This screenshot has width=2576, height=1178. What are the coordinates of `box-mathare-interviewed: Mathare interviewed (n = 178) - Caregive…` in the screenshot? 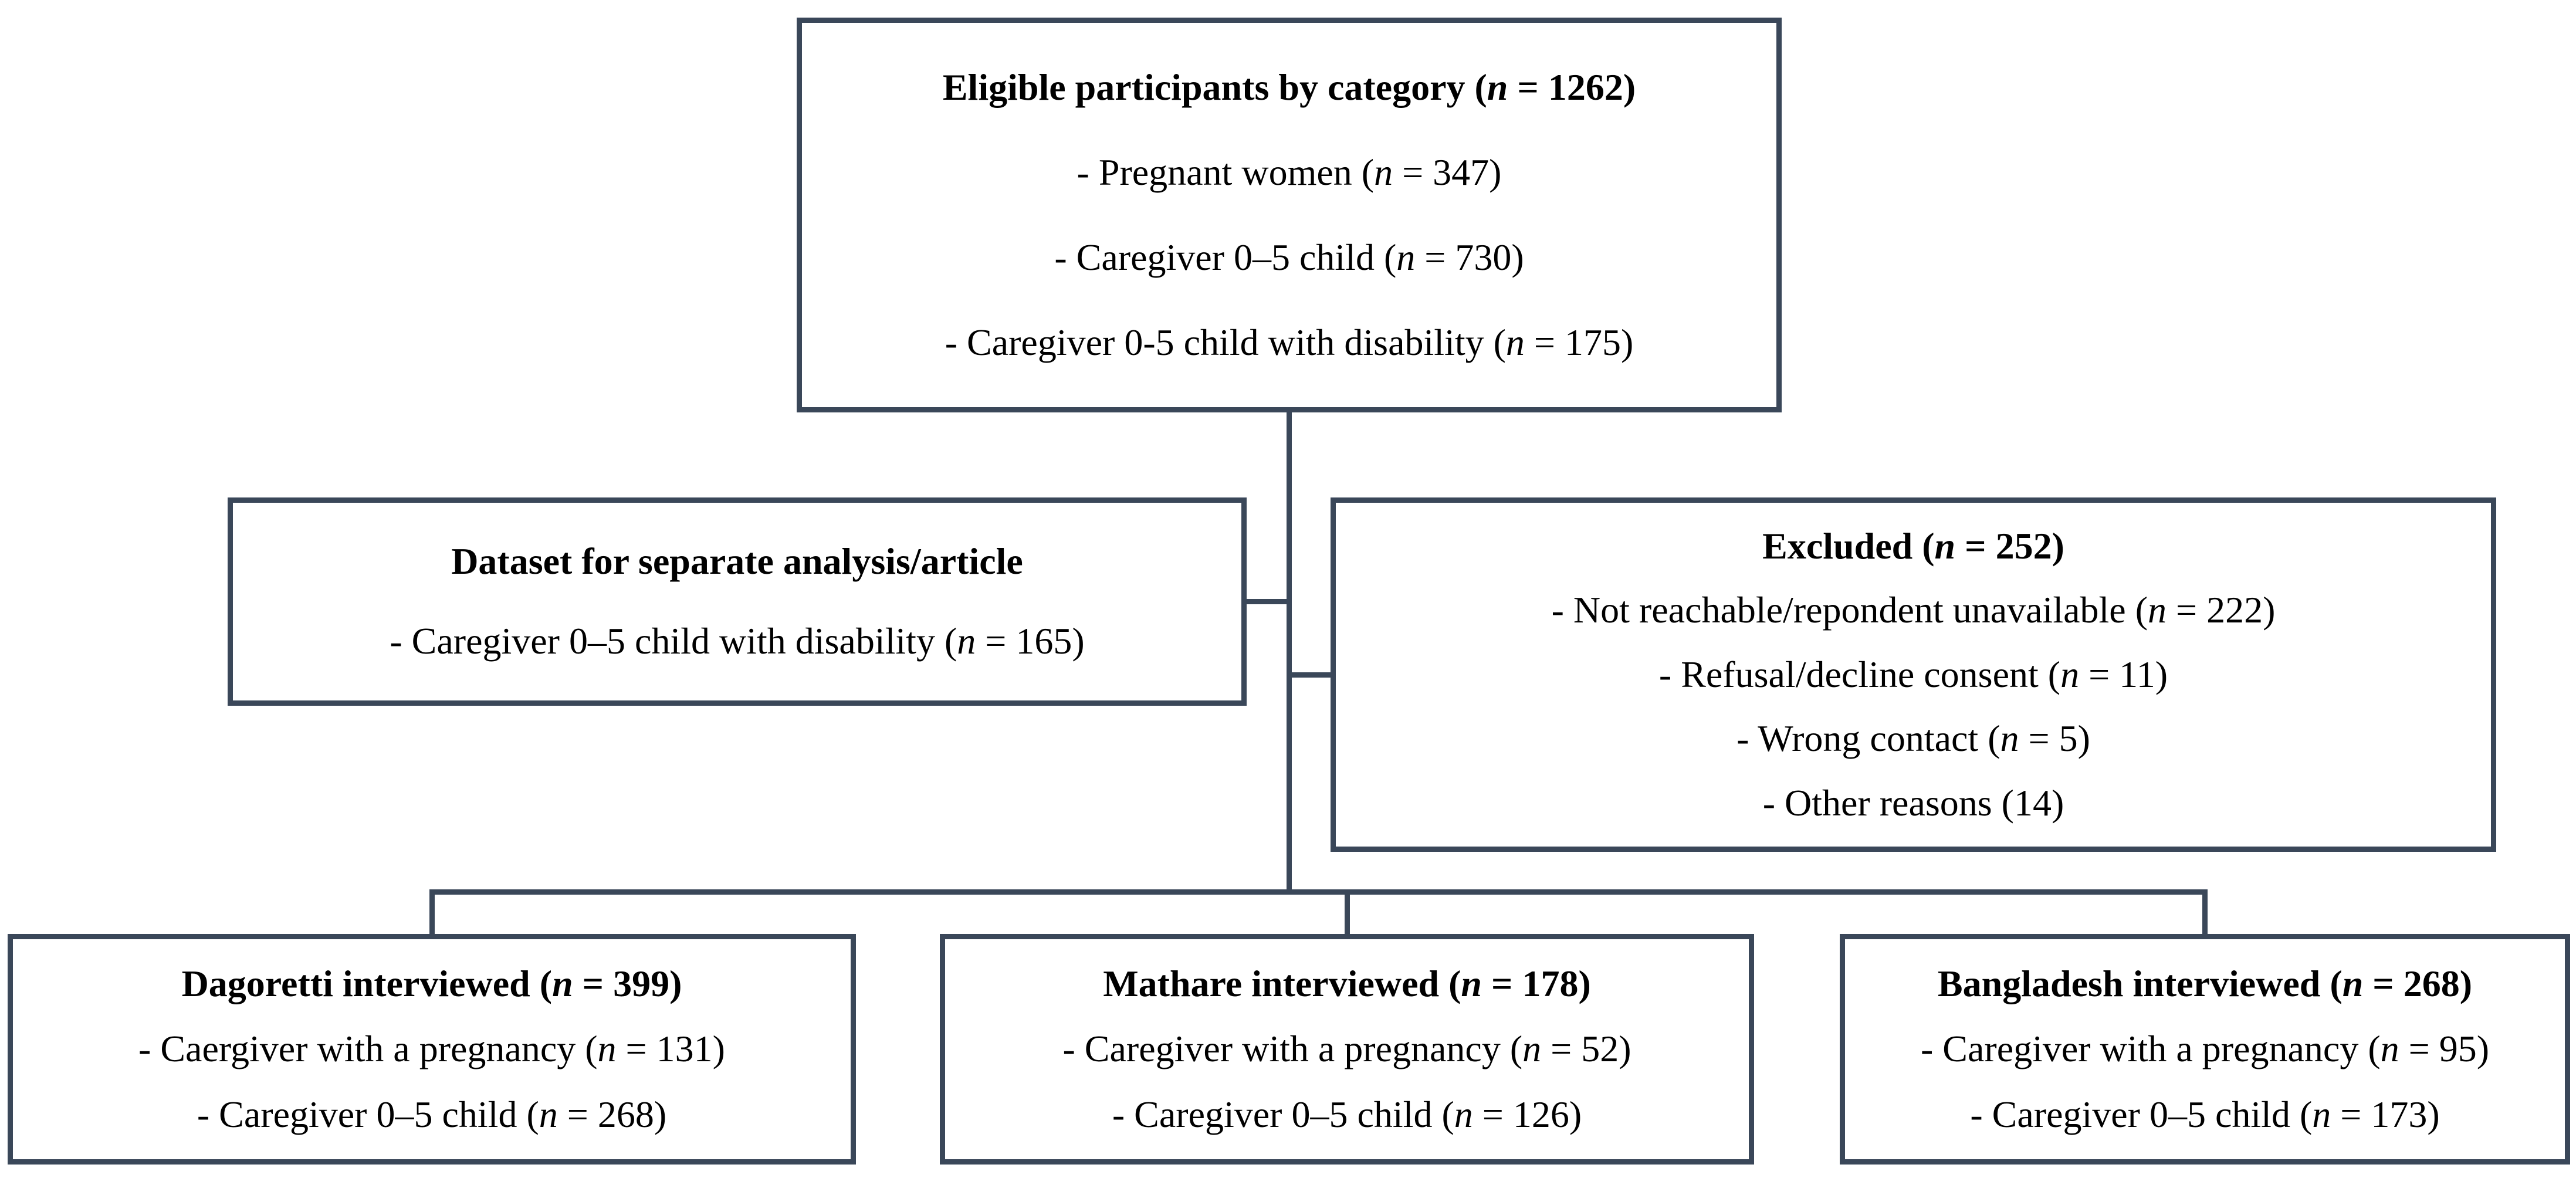 It's located at (1347, 1049).